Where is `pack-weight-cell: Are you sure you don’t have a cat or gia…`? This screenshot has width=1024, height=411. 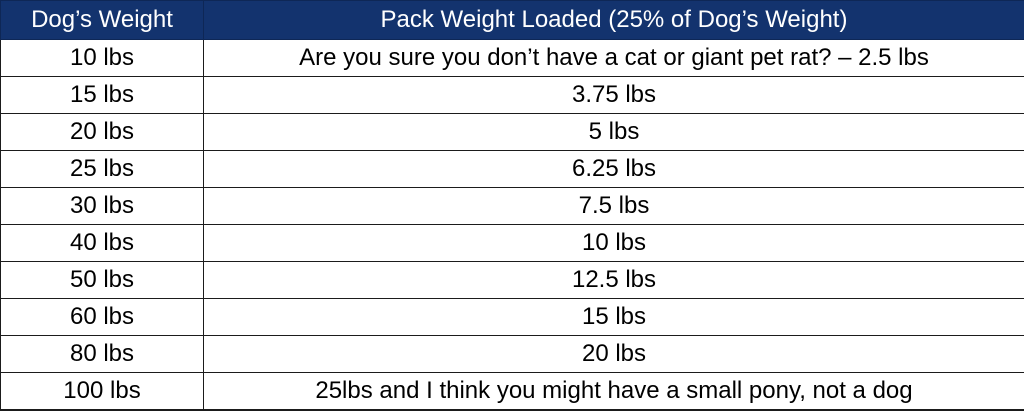
pack-weight-cell: Are you sure you don’t have a cat or gia… is located at coordinates (614, 58).